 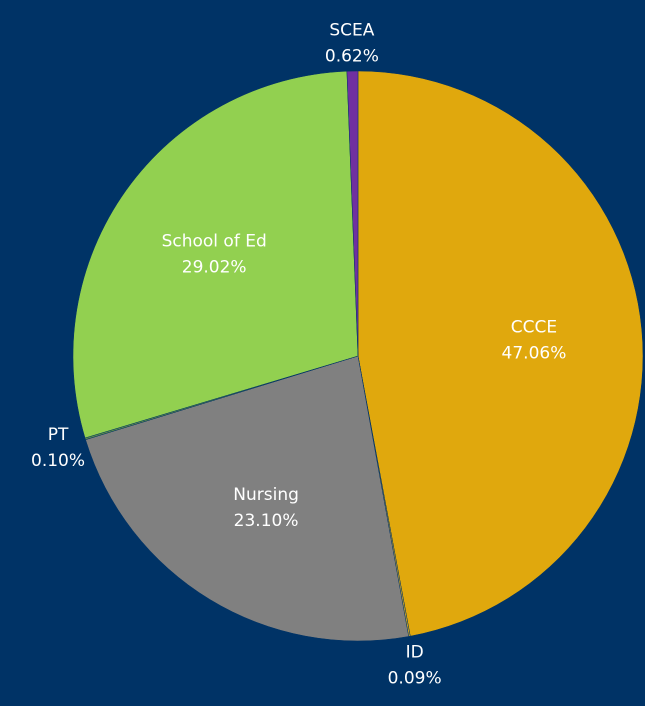 What do you see at coordinates (266, 495) in the screenshot?
I see `slice-label: Nursing` at bounding box center [266, 495].